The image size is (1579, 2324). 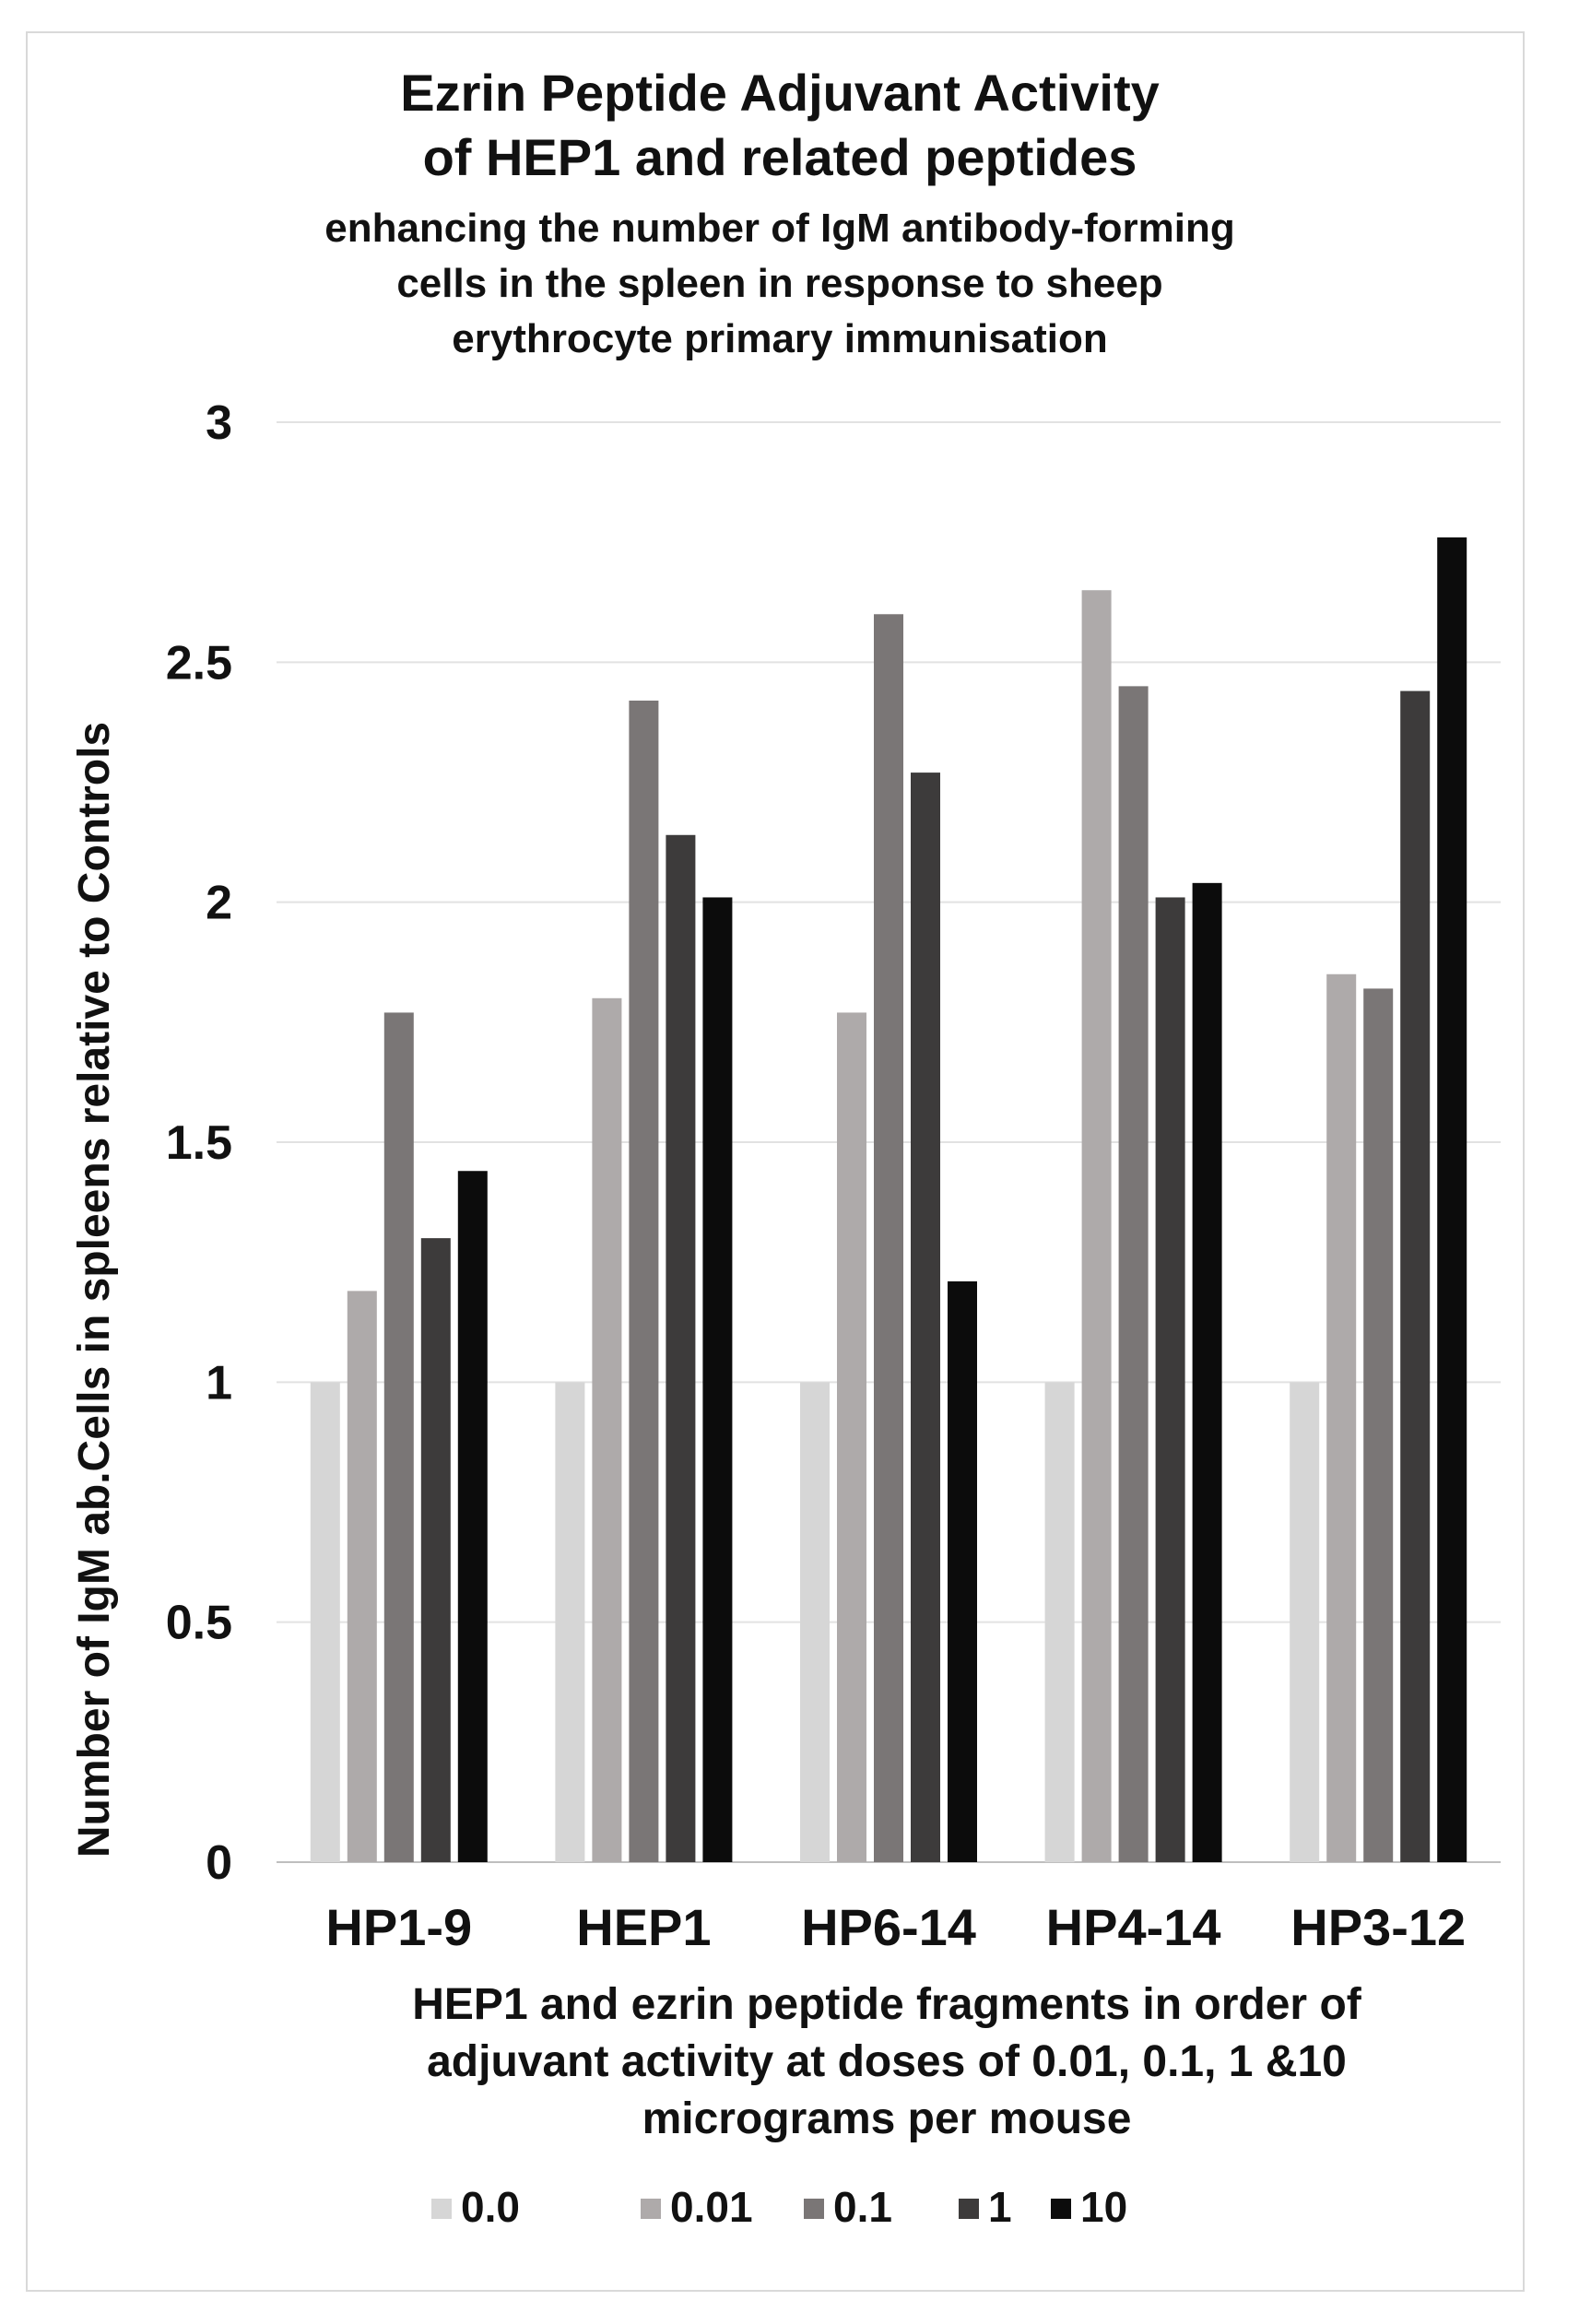 What do you see at coordinates (780, 93) in the screenshot?
I see `chart-title-line-1: Ezrin Peptide Adjuvant Activity` at bounding box center [780, 93].